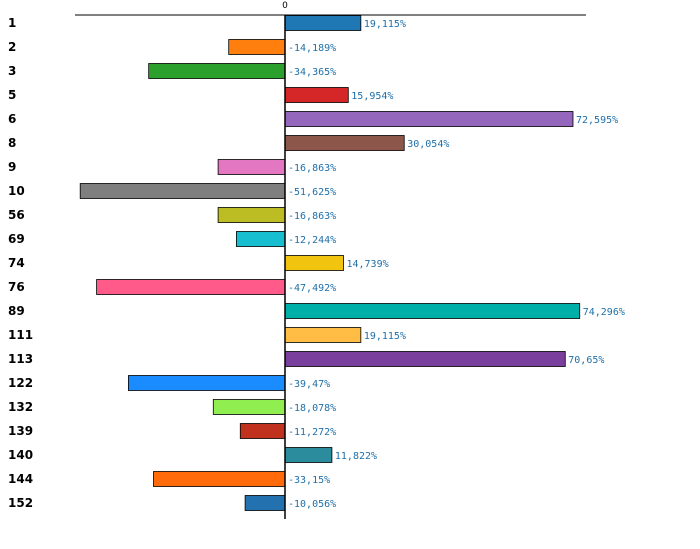 This screenshot has height=549, width=700. I want to click on category-label: 140, so click(20, 455).